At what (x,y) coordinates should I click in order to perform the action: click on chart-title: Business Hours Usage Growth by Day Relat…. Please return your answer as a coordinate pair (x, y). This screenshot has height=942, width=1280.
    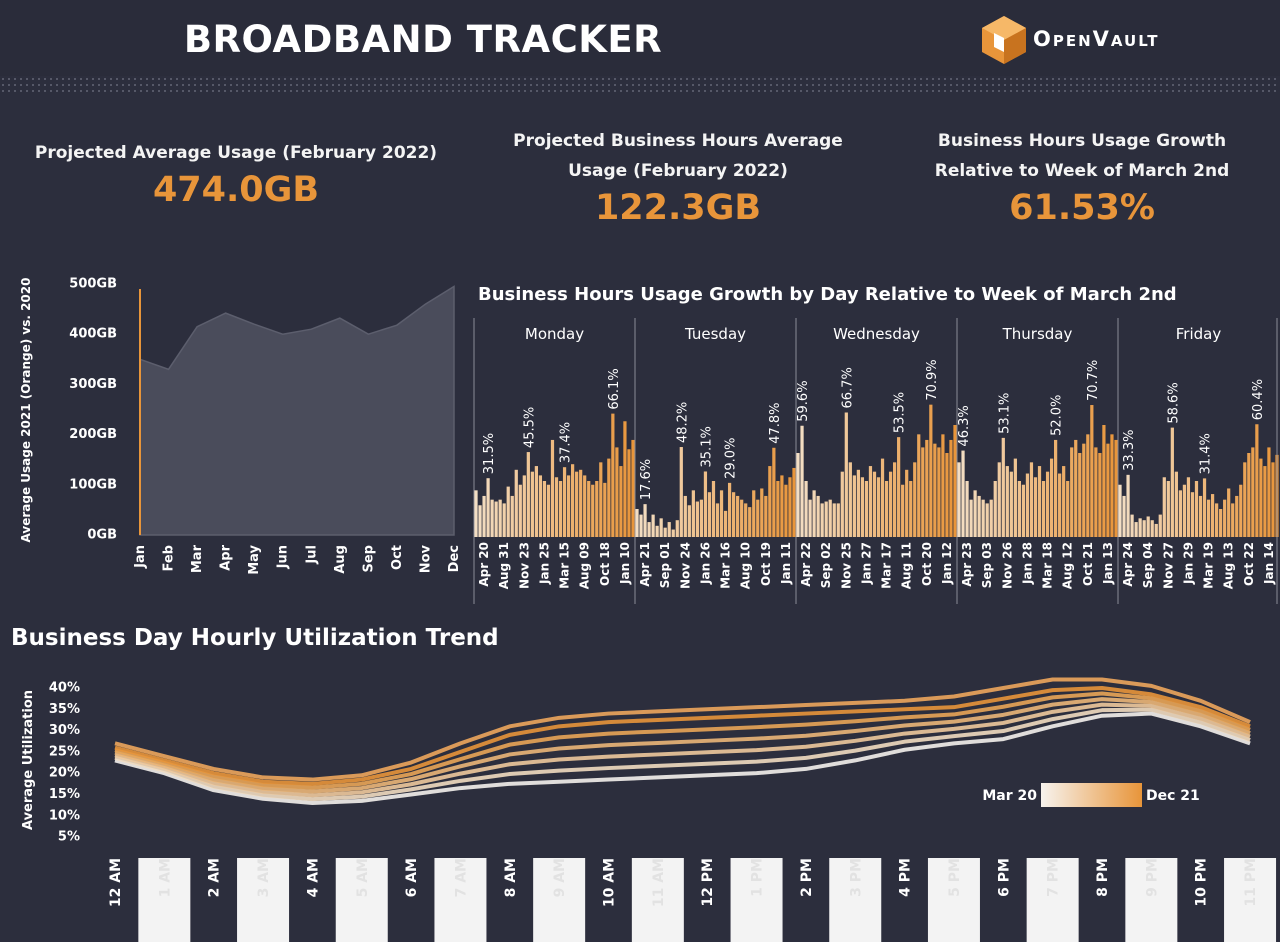
    Looking at the image, I should click on (827, 294).